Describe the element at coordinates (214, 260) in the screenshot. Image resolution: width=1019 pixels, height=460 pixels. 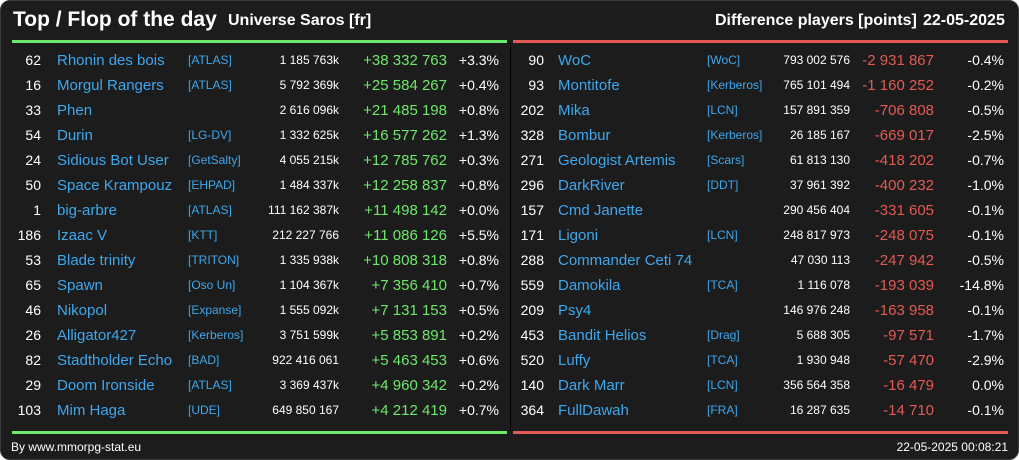
I see `alliance-tag-link: [TRITON]` at that location.